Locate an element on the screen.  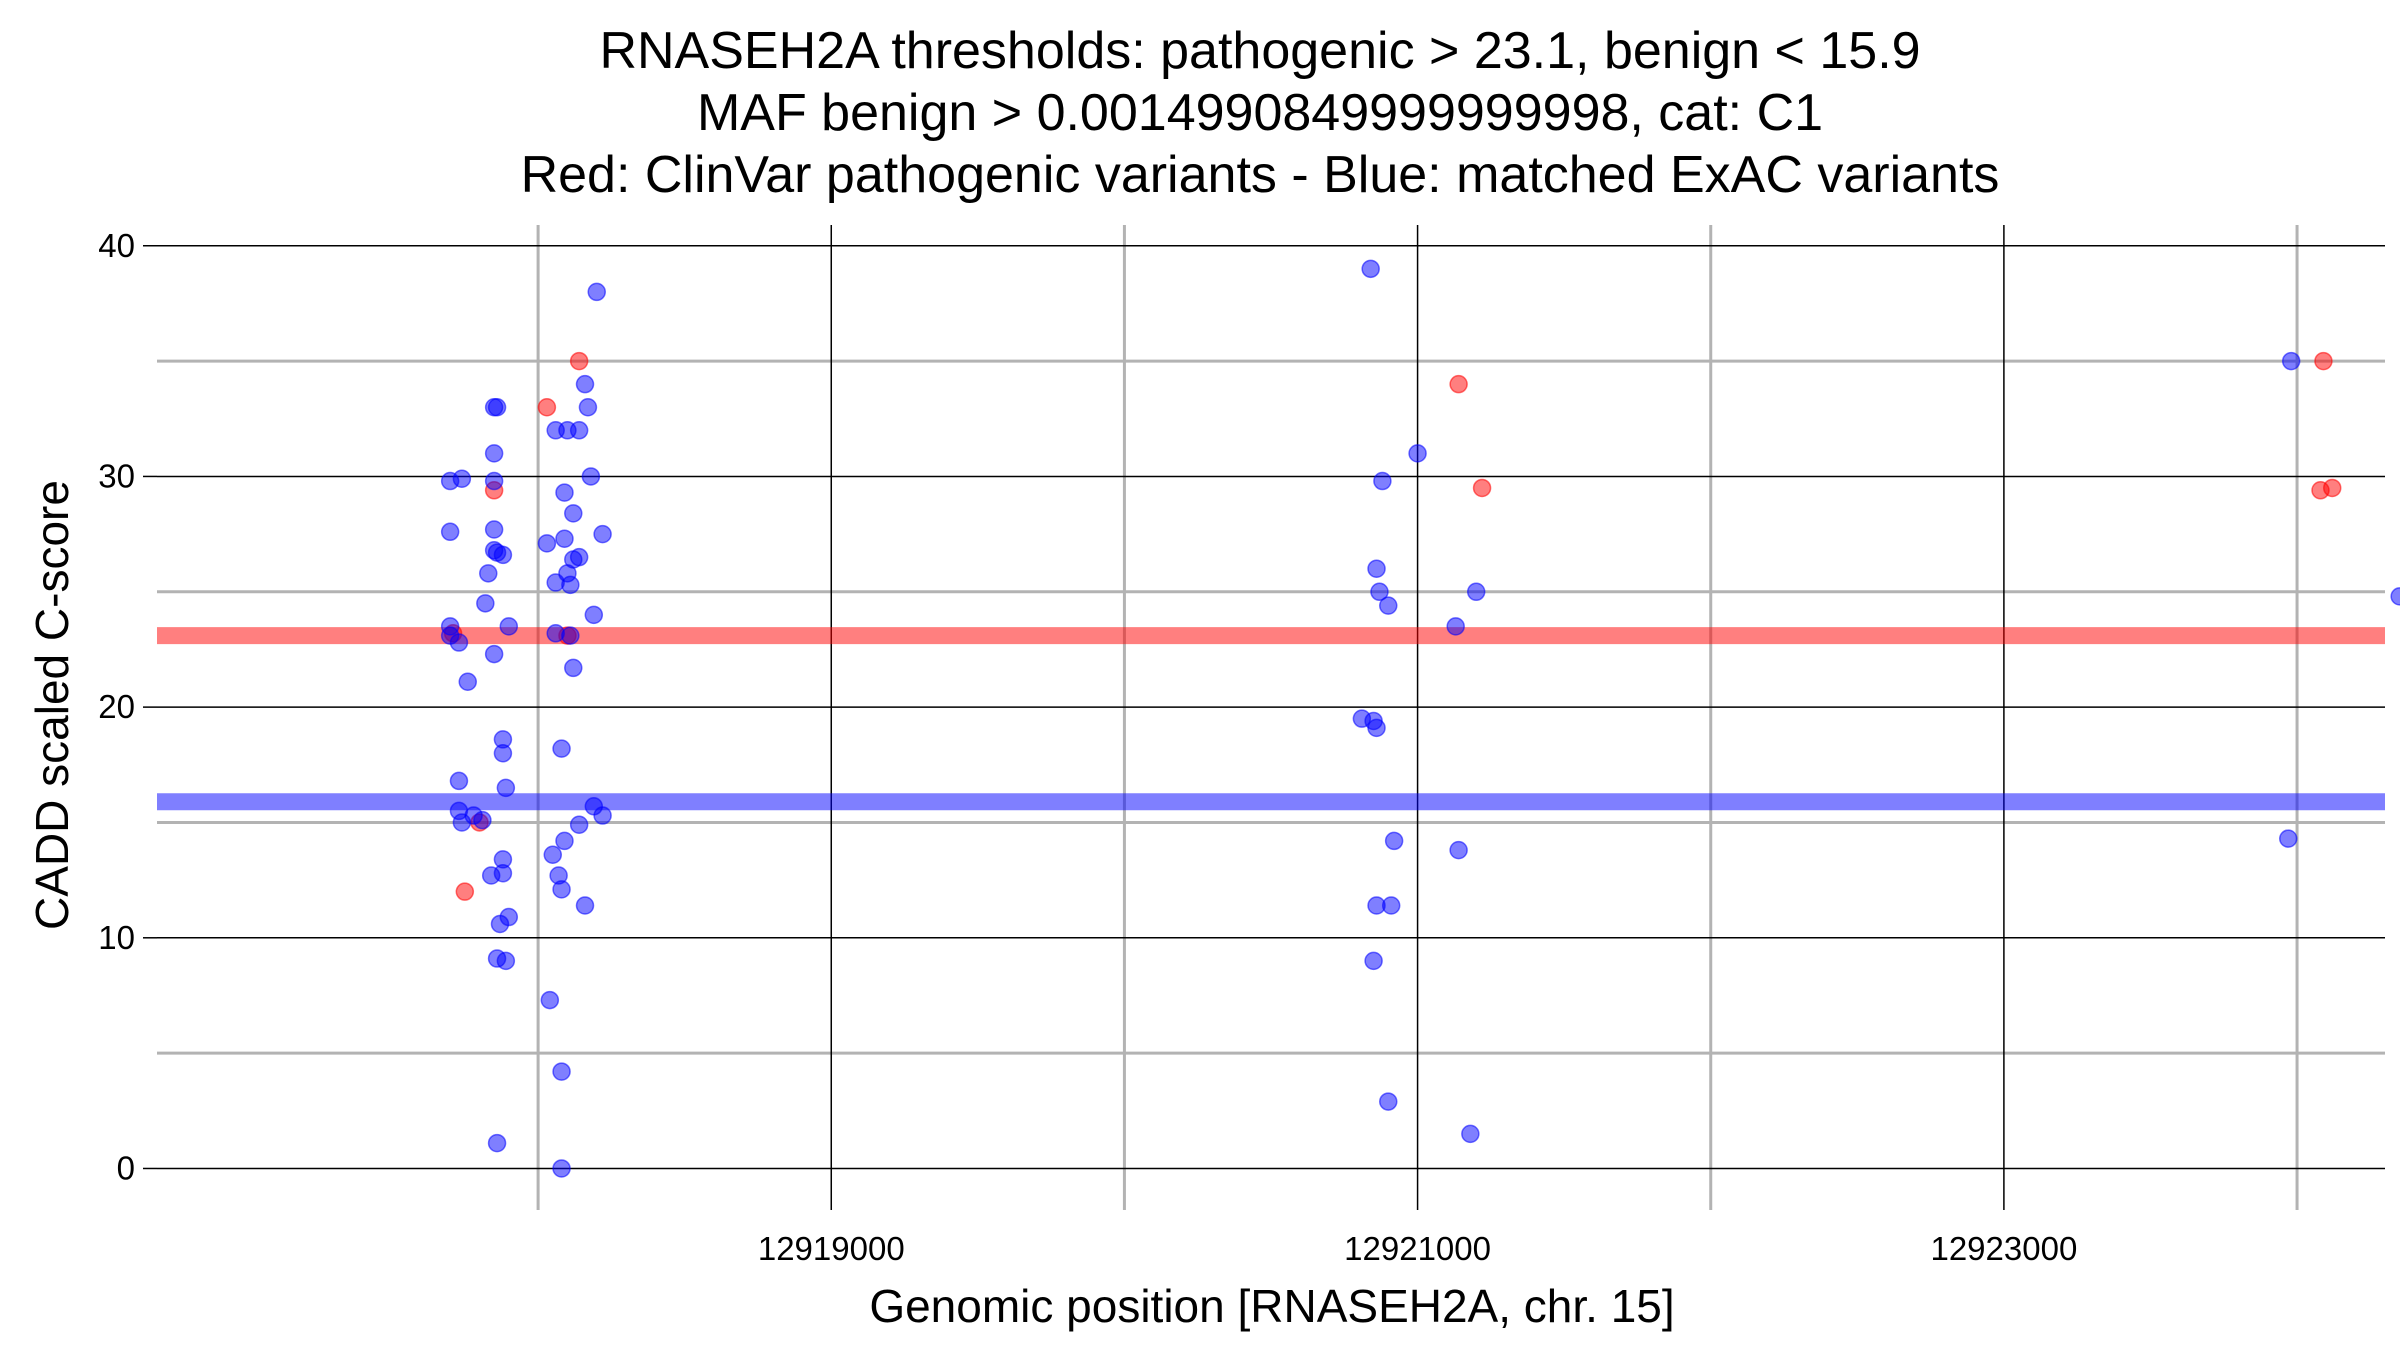
y-tick-label: 40 is located at coordinates (116, 245).